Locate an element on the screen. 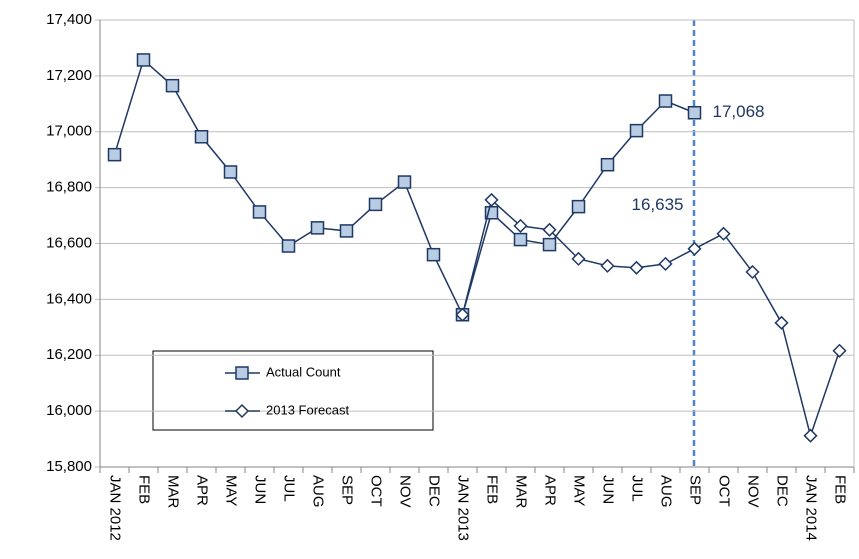 The height and width of the screenshot is (559, 859). y-tick-label: 16,200 is located at coordinates (69, 354).